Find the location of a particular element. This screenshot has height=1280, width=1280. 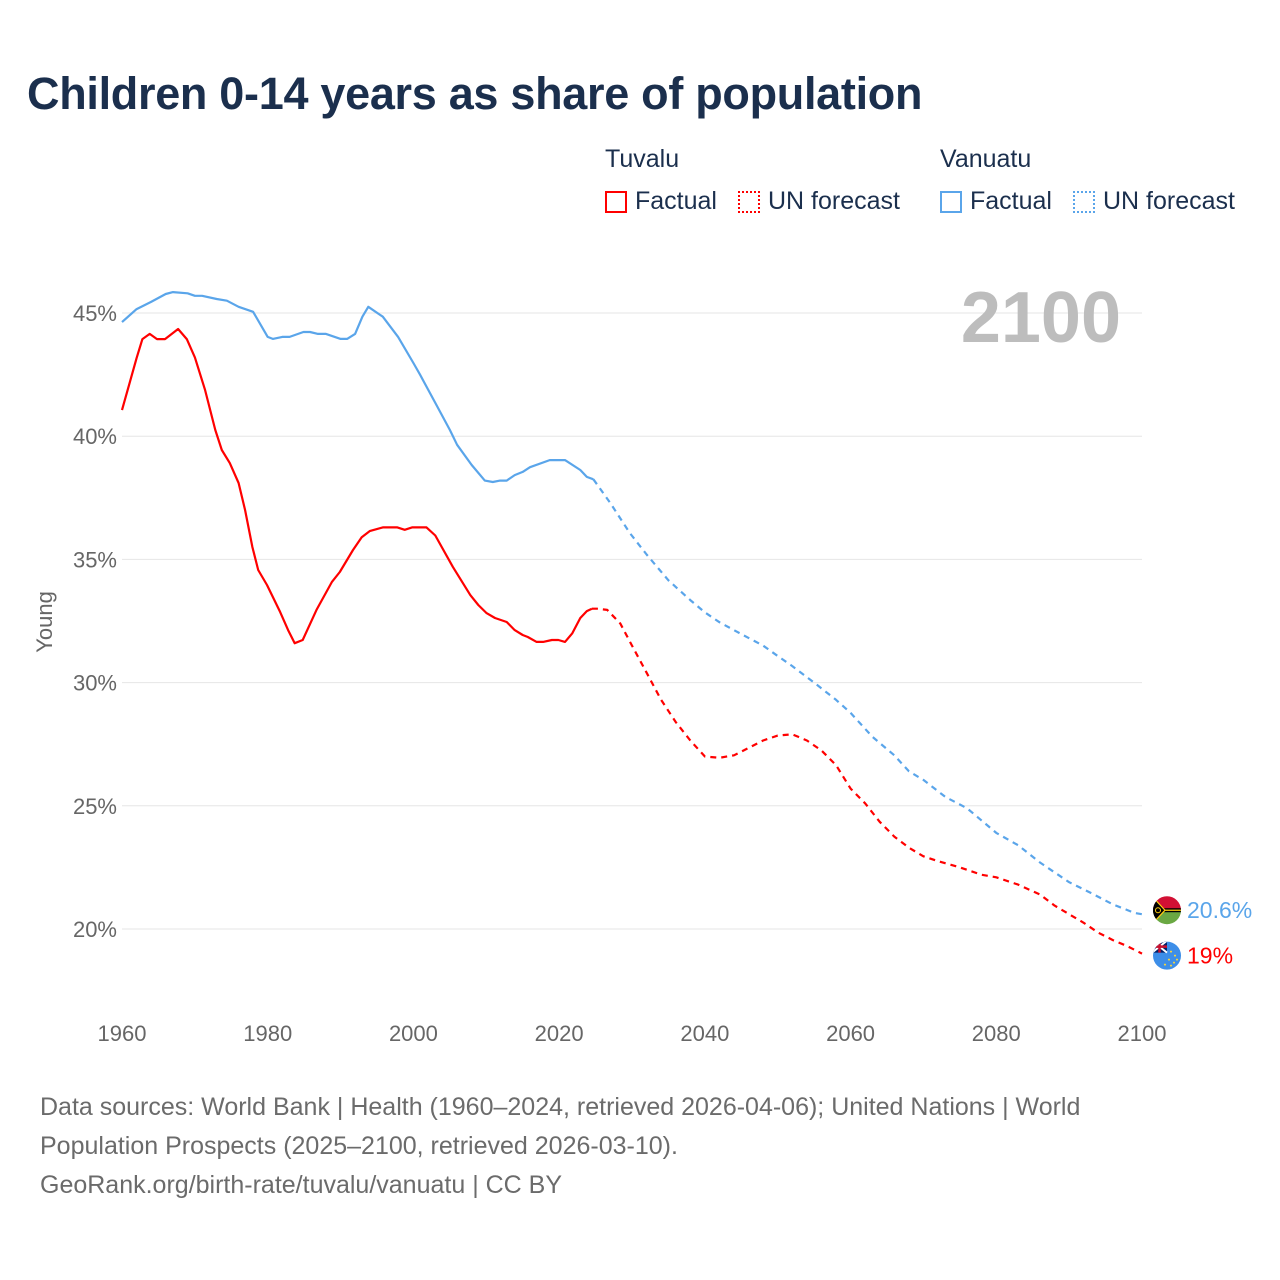

y-axis-label: Young is located at coordinates (44, 622).